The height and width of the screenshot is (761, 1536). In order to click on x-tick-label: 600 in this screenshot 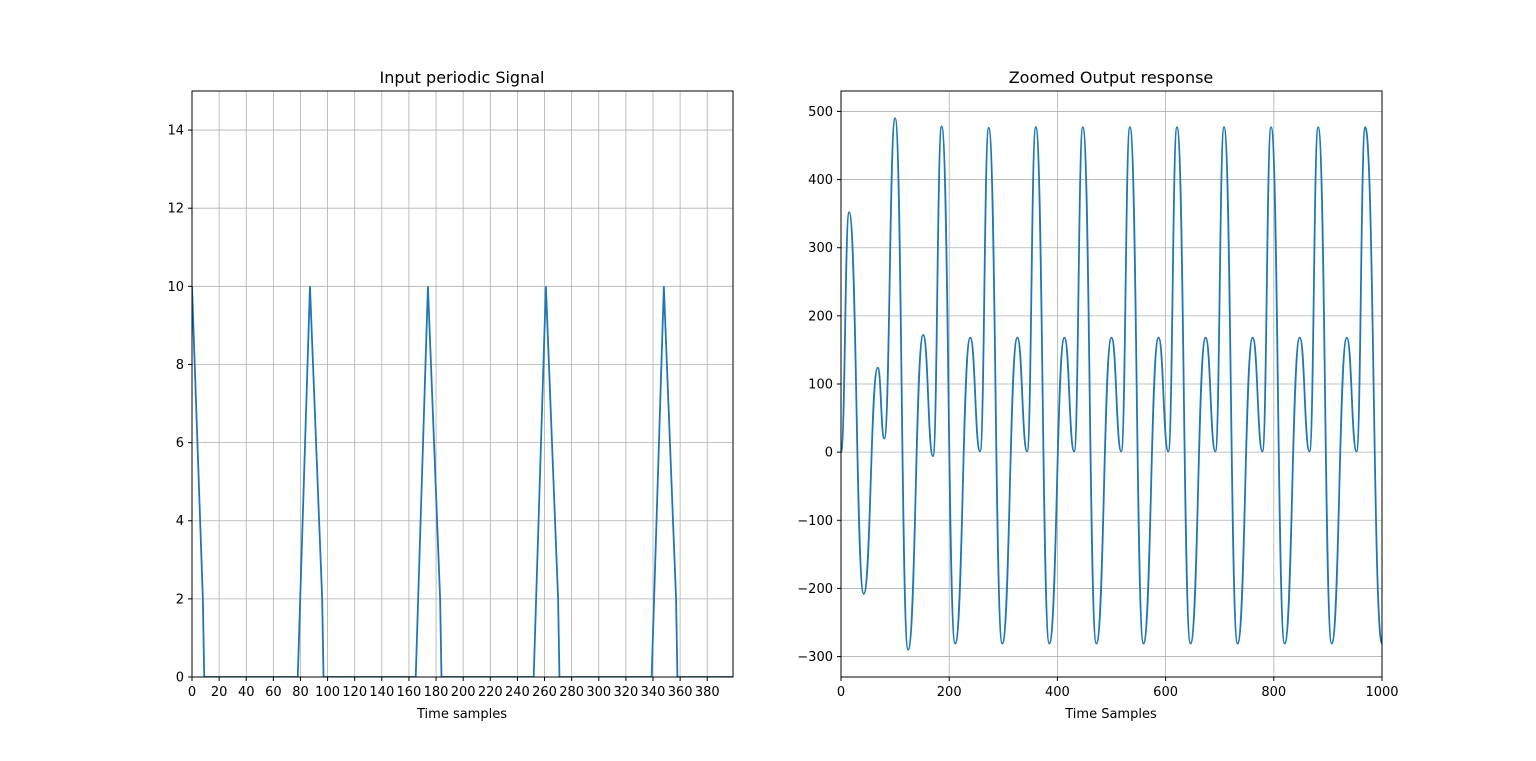, I will do `click(1165, 692)`.